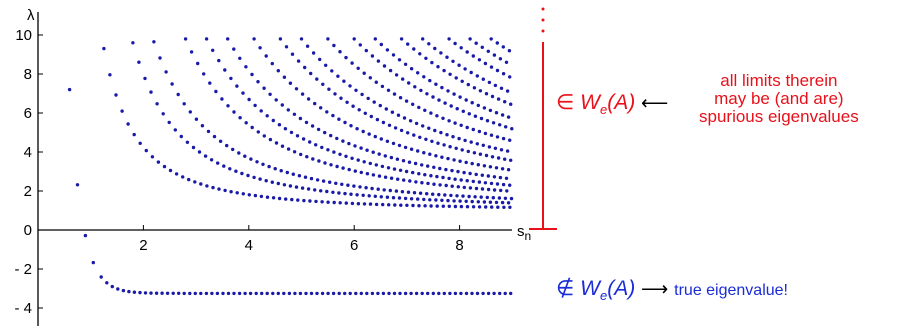  Describe the element at coordinates (28, 113) in the screenshot. I see `y-tick-label-2: 6` at that location.